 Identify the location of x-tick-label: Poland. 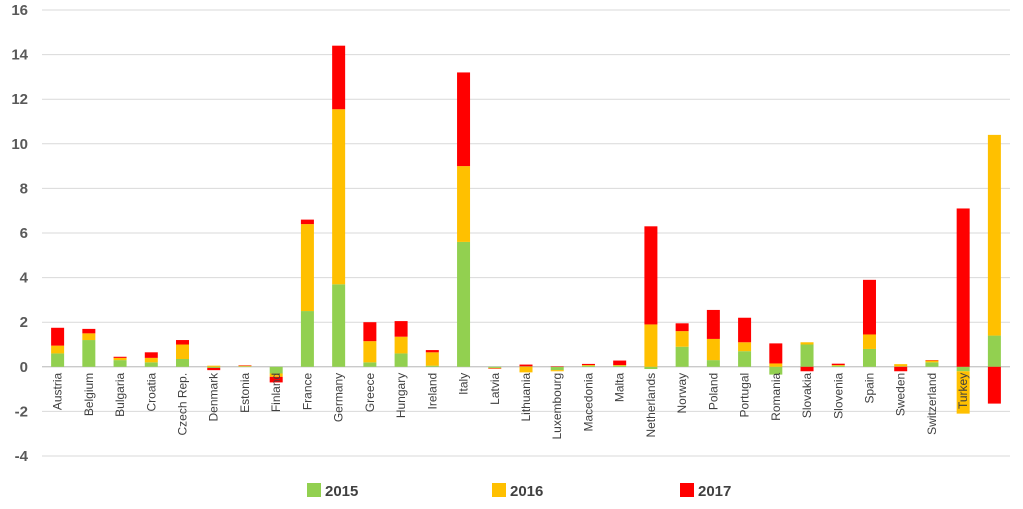
(713, 391).